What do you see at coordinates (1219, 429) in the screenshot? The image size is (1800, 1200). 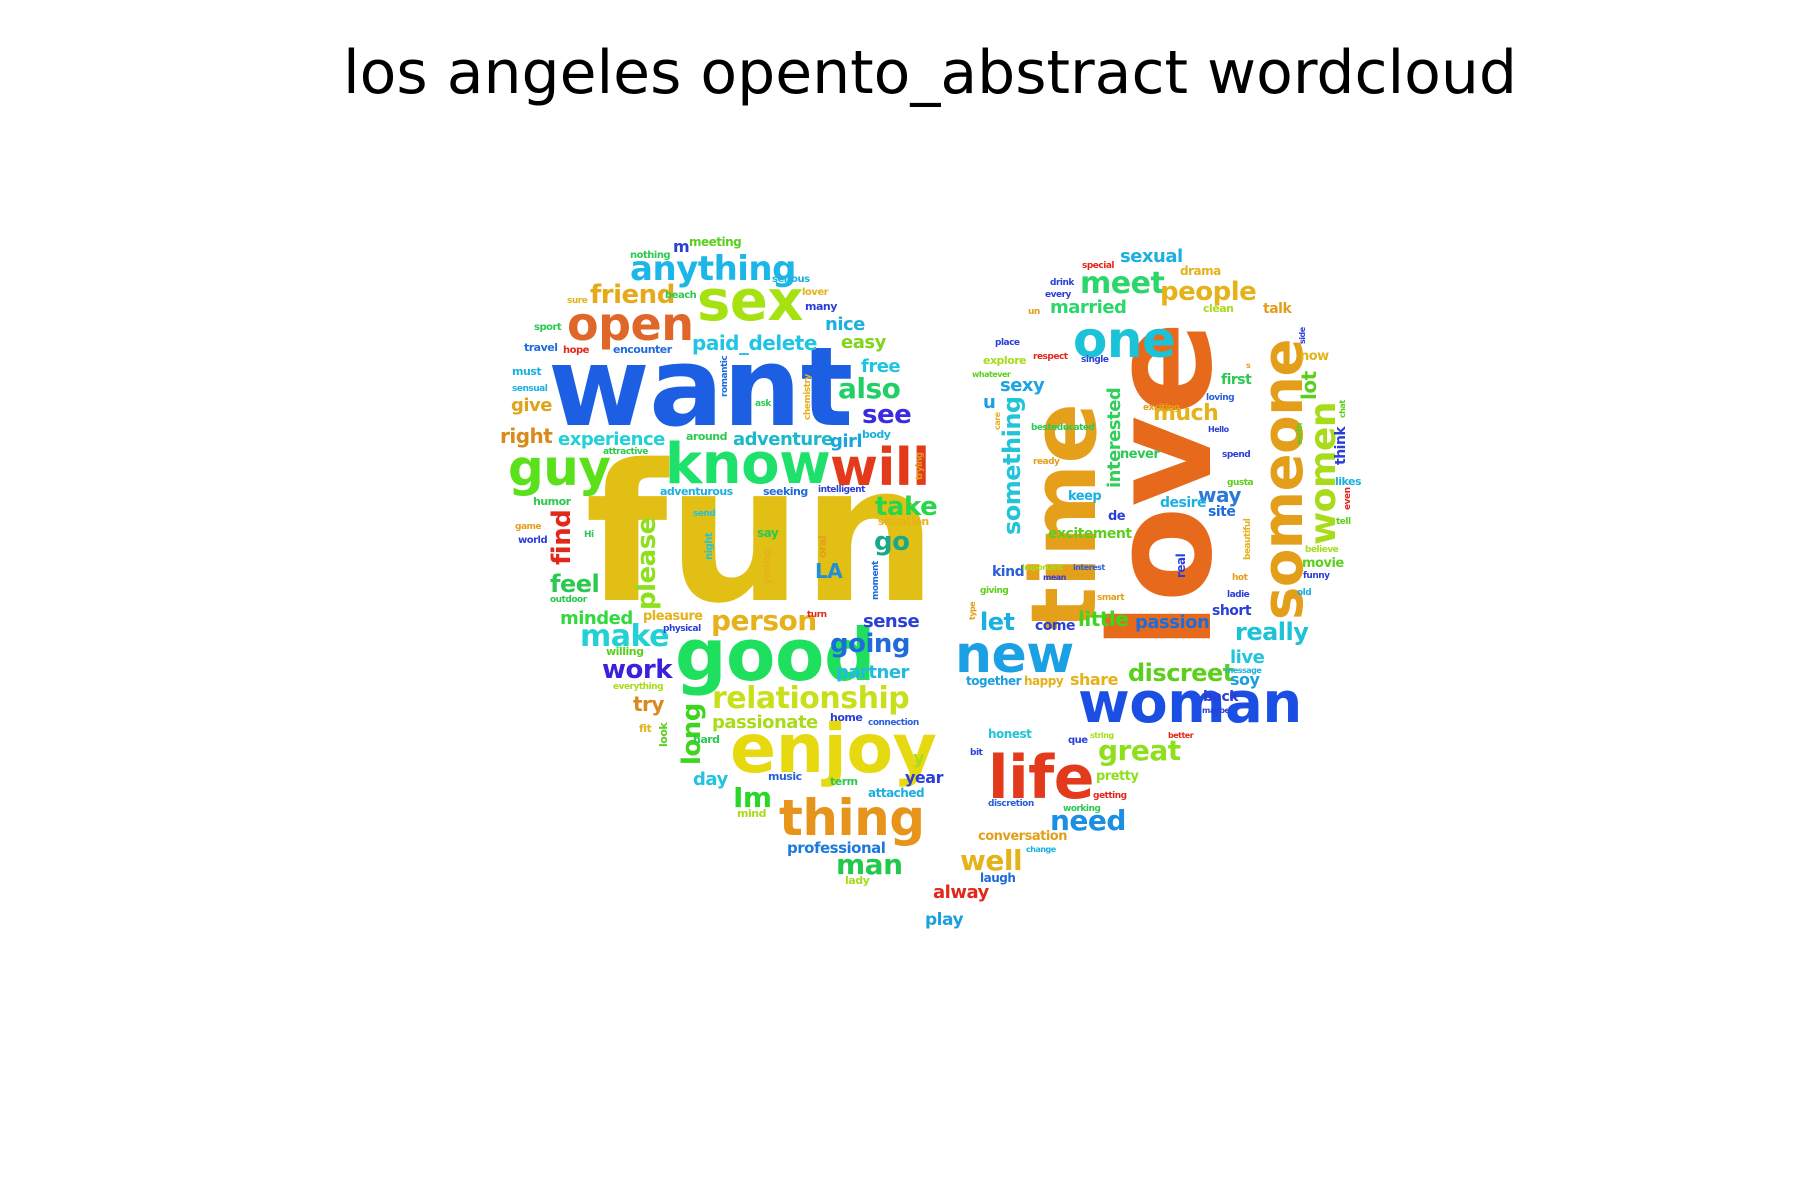 I see `word-hello: Hello` at bounding box center [1219, 429].